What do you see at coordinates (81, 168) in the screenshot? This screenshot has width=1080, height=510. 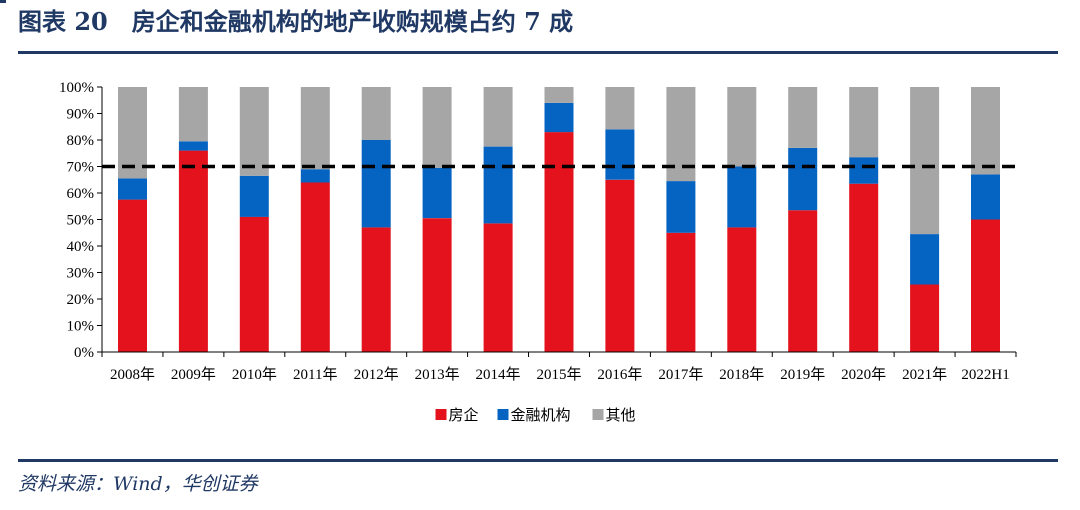 I see `y-tick-label-7: 70%` at bounding box center [81, 168].